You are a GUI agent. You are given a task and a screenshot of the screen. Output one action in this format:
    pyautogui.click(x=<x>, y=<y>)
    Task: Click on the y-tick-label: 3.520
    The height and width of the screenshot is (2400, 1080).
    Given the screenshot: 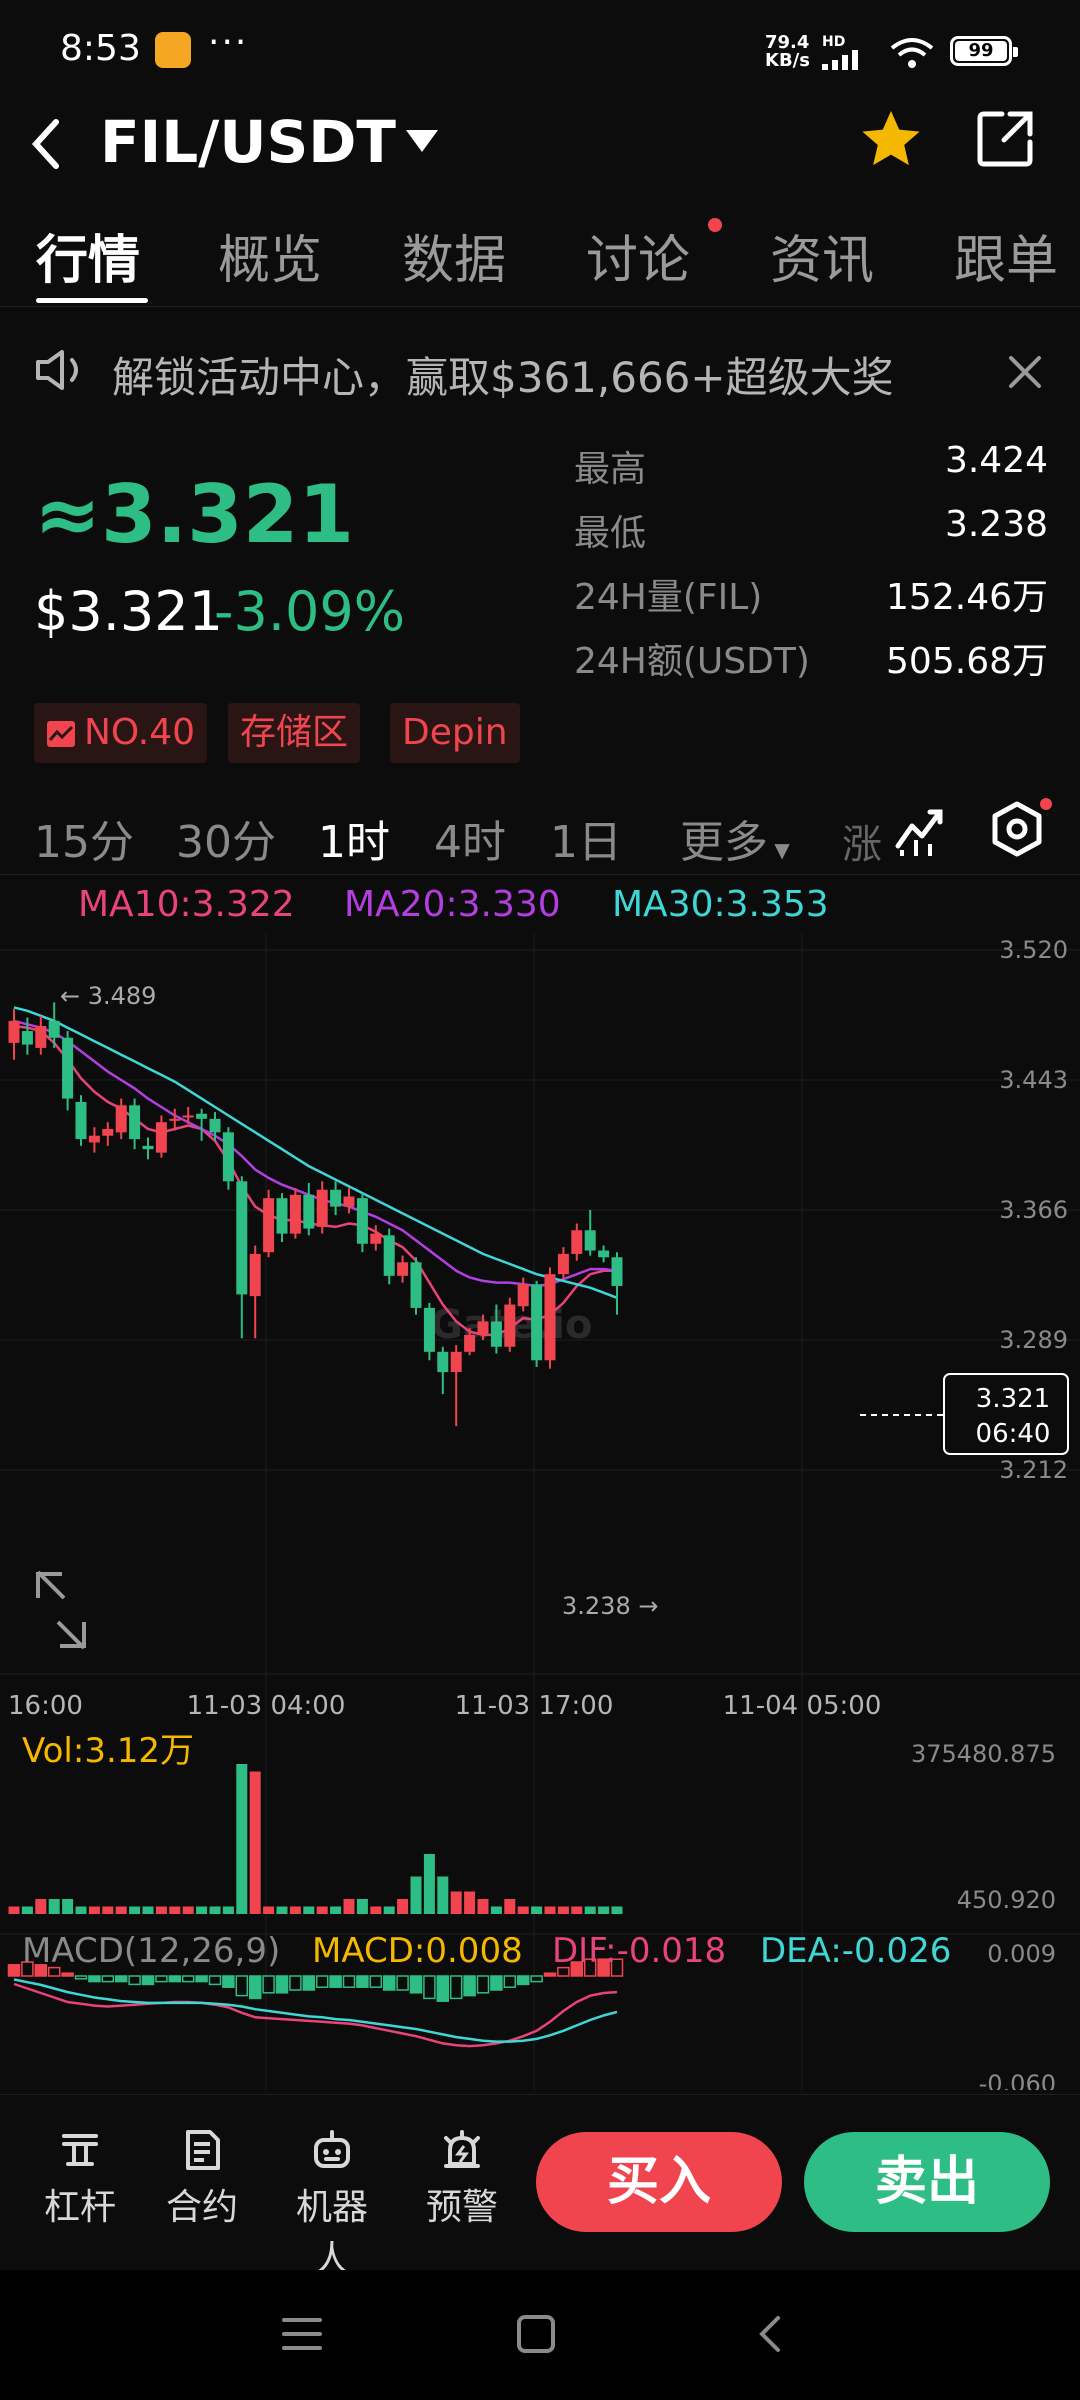 What is the action you would take?
    pyautogui.click(x=1033, y=950)
    